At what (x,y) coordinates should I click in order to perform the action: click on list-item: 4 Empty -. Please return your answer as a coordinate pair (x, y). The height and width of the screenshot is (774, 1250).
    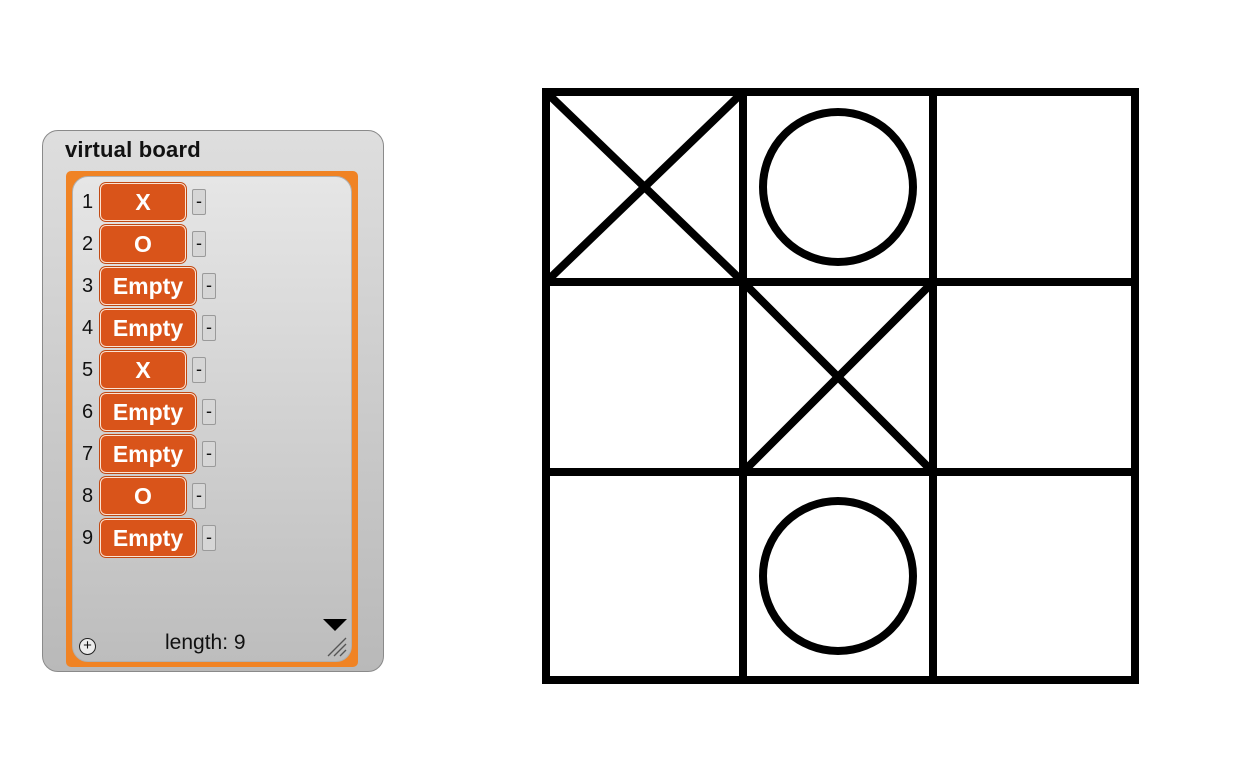
    Looking at the image, I should click on (149, 328).